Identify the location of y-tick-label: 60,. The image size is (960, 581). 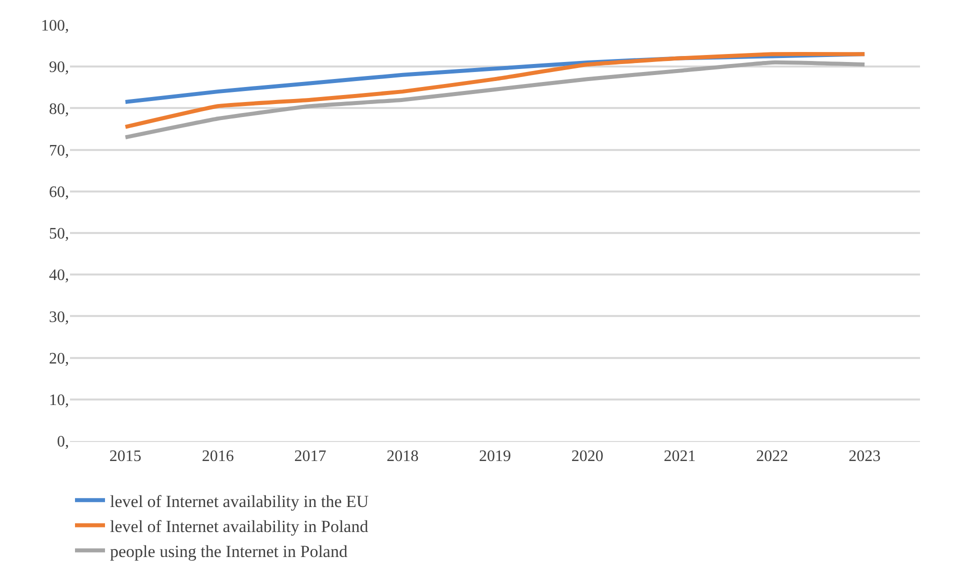
(59, 192).